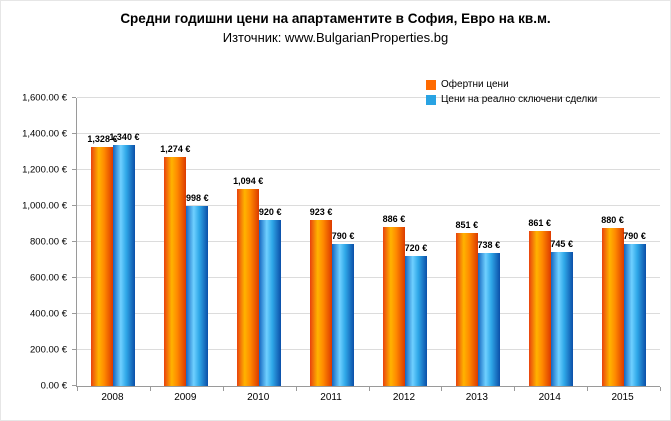 Image resolution: width=671 pixels, height=421 pixels. What do you see at coordinates (248, 281) in the screenshot?
I see `offer-price-bar-2010: 1,094 €` at bounding box center [248, 281].